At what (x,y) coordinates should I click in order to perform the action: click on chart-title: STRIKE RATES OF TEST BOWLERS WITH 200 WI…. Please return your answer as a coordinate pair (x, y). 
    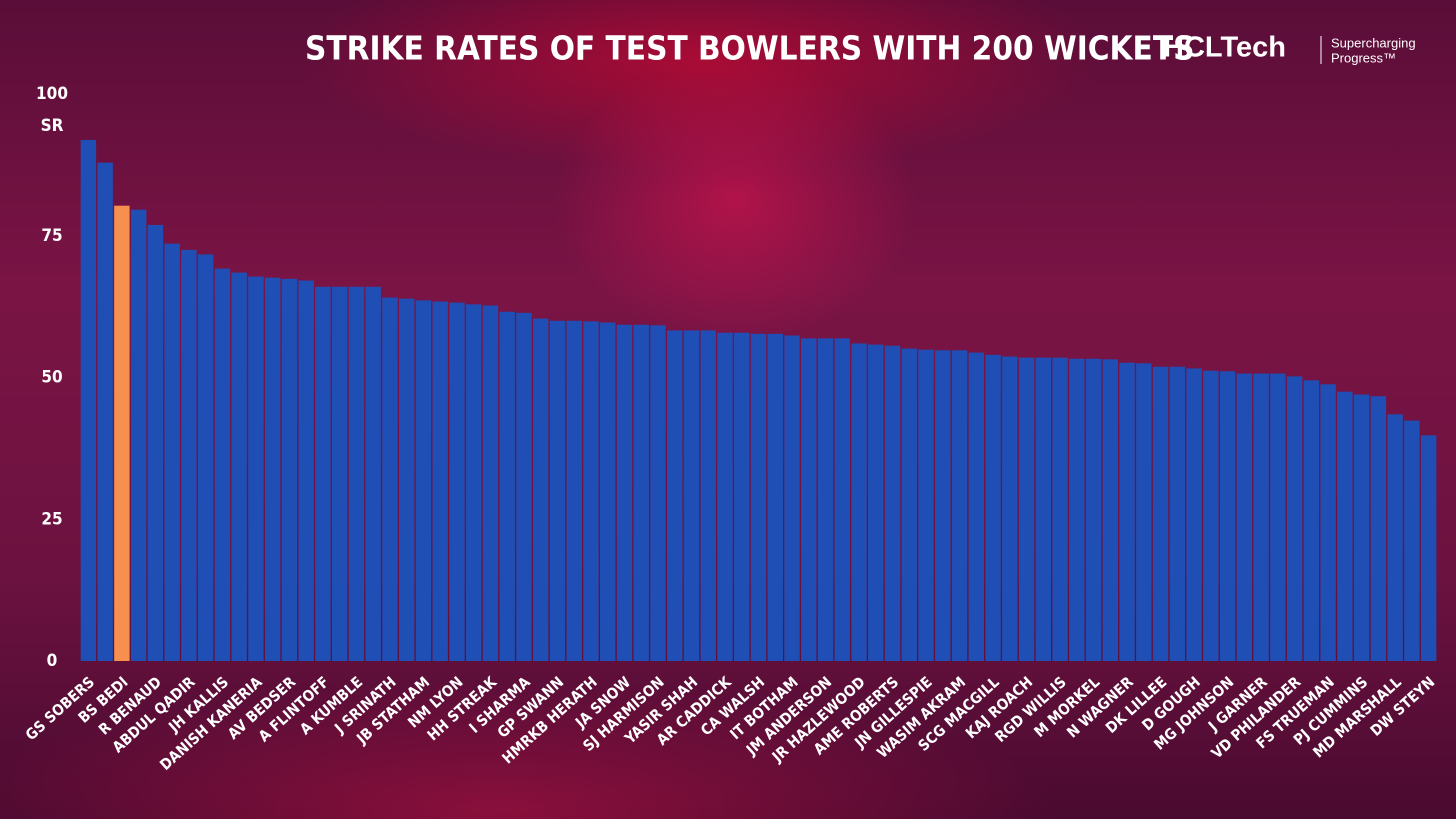
    Looking at the image, I should click on (750, 48).